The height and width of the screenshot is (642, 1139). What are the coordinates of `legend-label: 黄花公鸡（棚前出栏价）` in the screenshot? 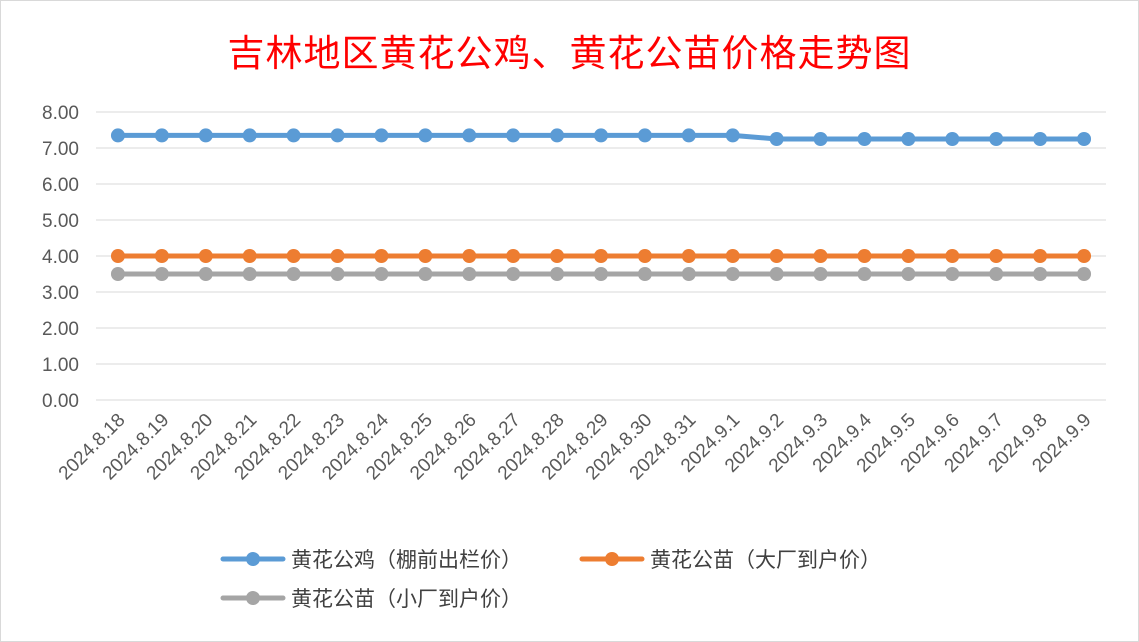 It's located at (406, 560).